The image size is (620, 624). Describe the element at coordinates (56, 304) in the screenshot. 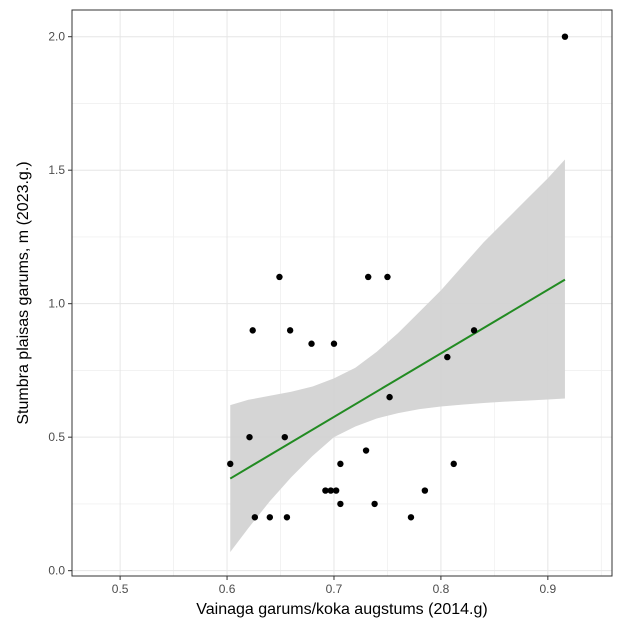

I see `y-tick-label: 1.0` at that location.